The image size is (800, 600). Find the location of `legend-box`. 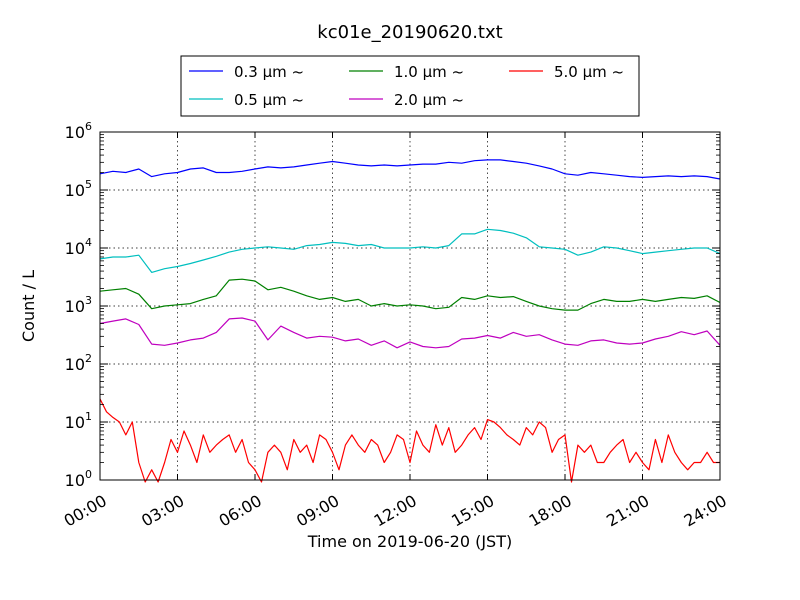

legend-box is located at coordinates (410, 86).